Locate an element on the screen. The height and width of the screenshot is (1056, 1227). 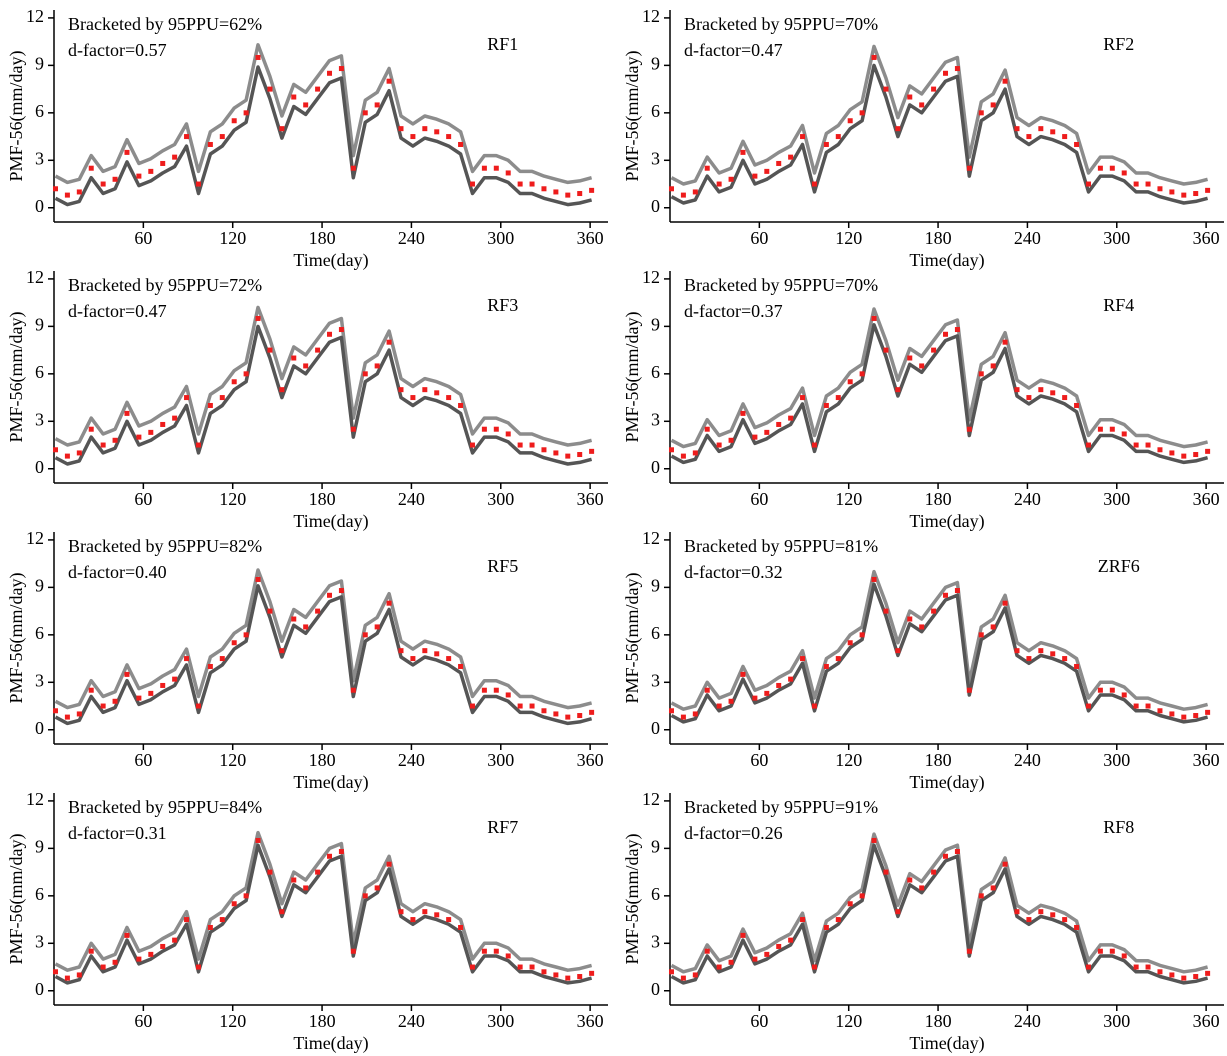
panel-title: RF1 is located at coordinates (502, 44).